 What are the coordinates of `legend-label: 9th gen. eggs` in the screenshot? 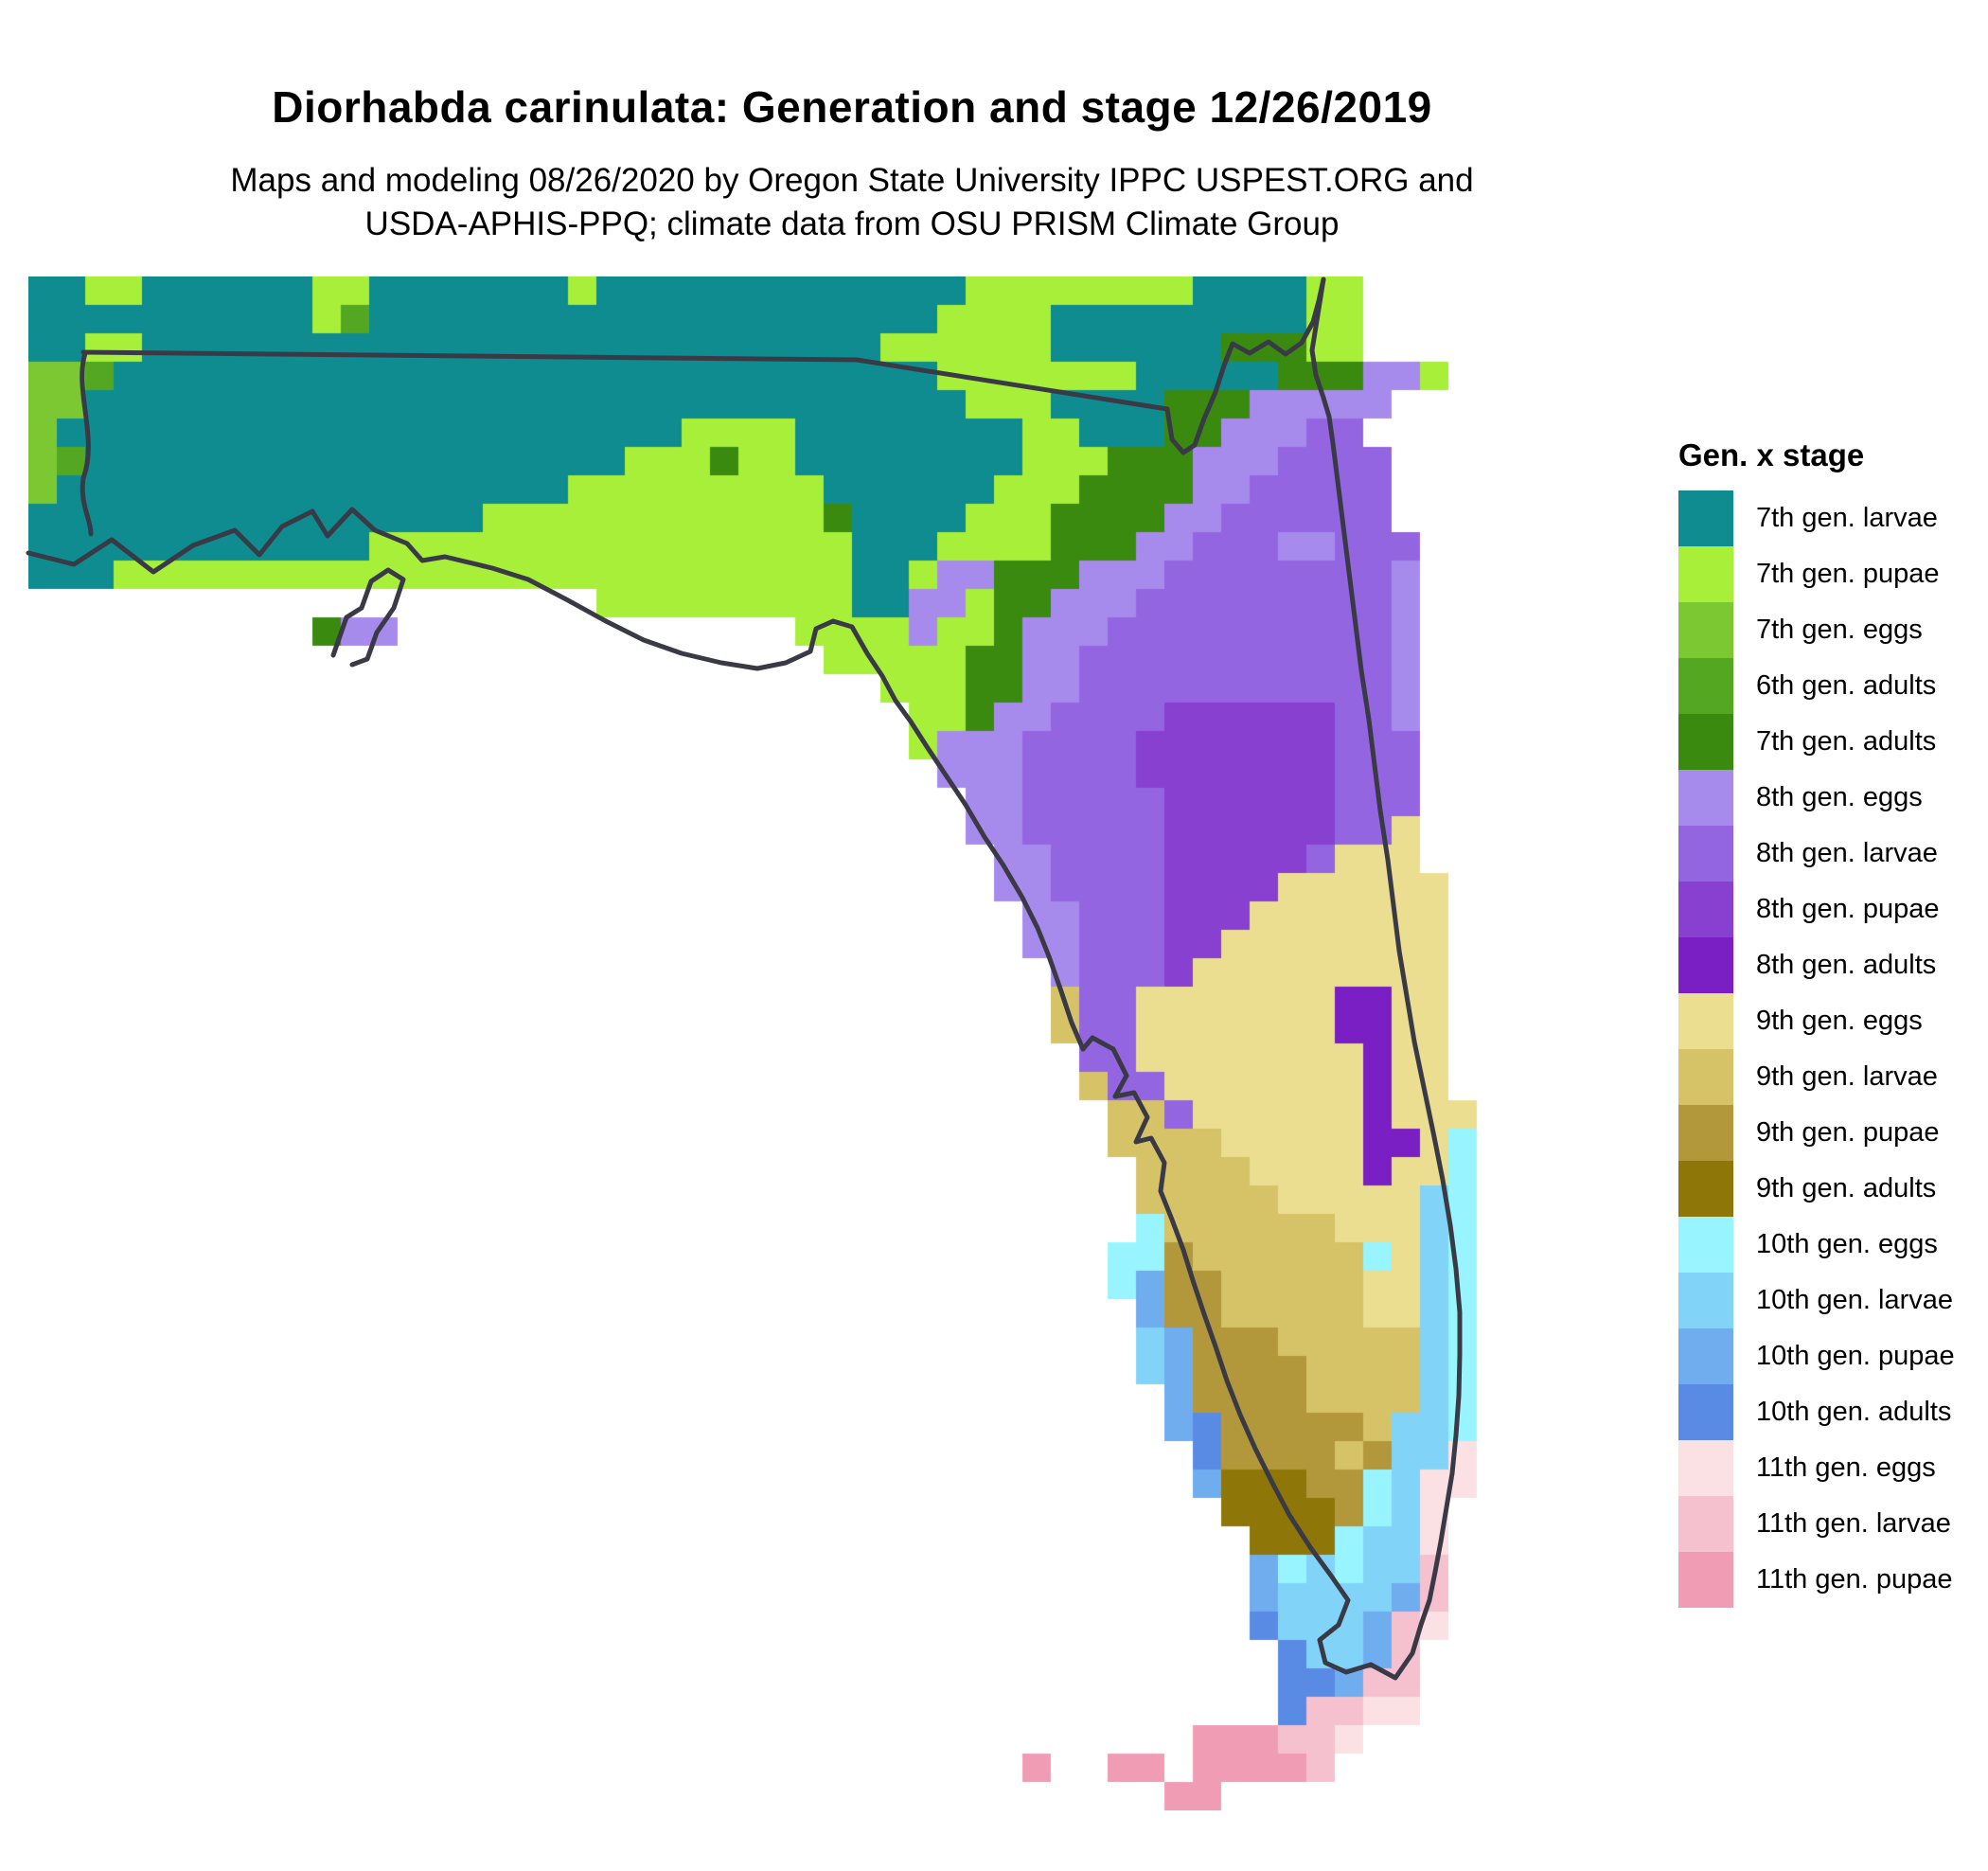 It's located at (1839, 1021).